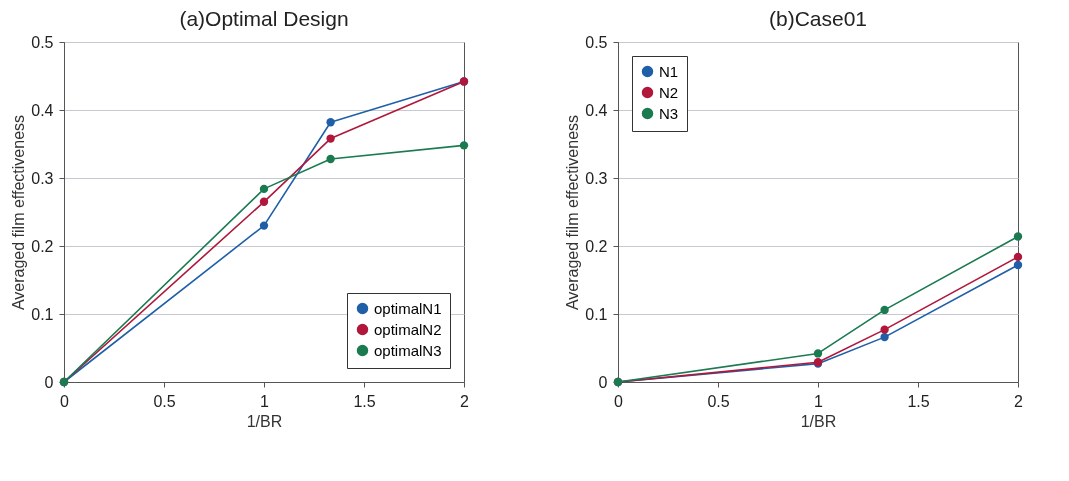  I want to click on legend-label: optimalN3, so click(408, 350).